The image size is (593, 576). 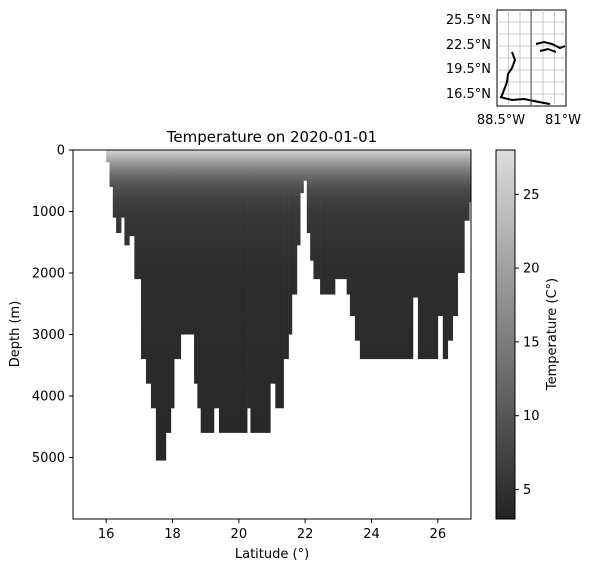 I want to click on colorbar-label: Temperature (C°), so click(x=552, y=334).